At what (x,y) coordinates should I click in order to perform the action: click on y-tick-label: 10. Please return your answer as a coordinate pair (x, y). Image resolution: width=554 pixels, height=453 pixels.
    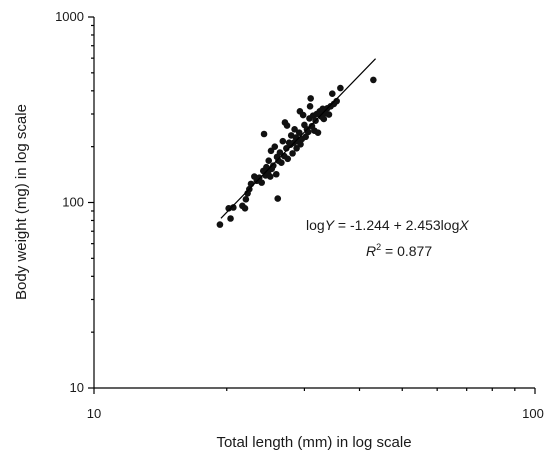
    Looking at the image, I should click on (77, 387).